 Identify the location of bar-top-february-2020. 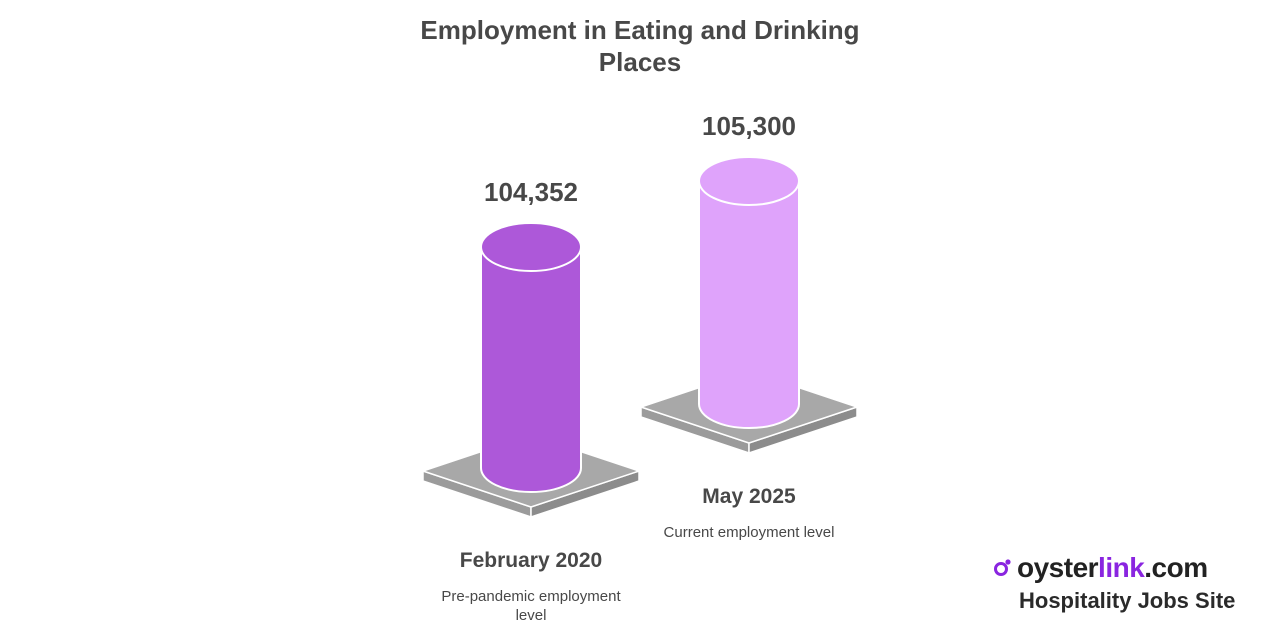
(531, 247).